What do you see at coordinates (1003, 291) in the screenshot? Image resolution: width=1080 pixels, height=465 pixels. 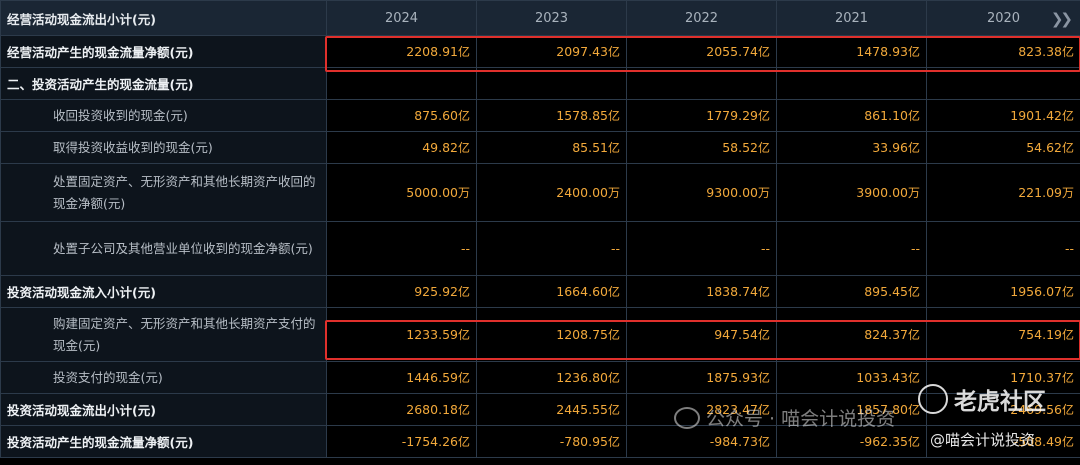 I see `value-cell: 1956.07亿` at bounding box center [1003, 291].